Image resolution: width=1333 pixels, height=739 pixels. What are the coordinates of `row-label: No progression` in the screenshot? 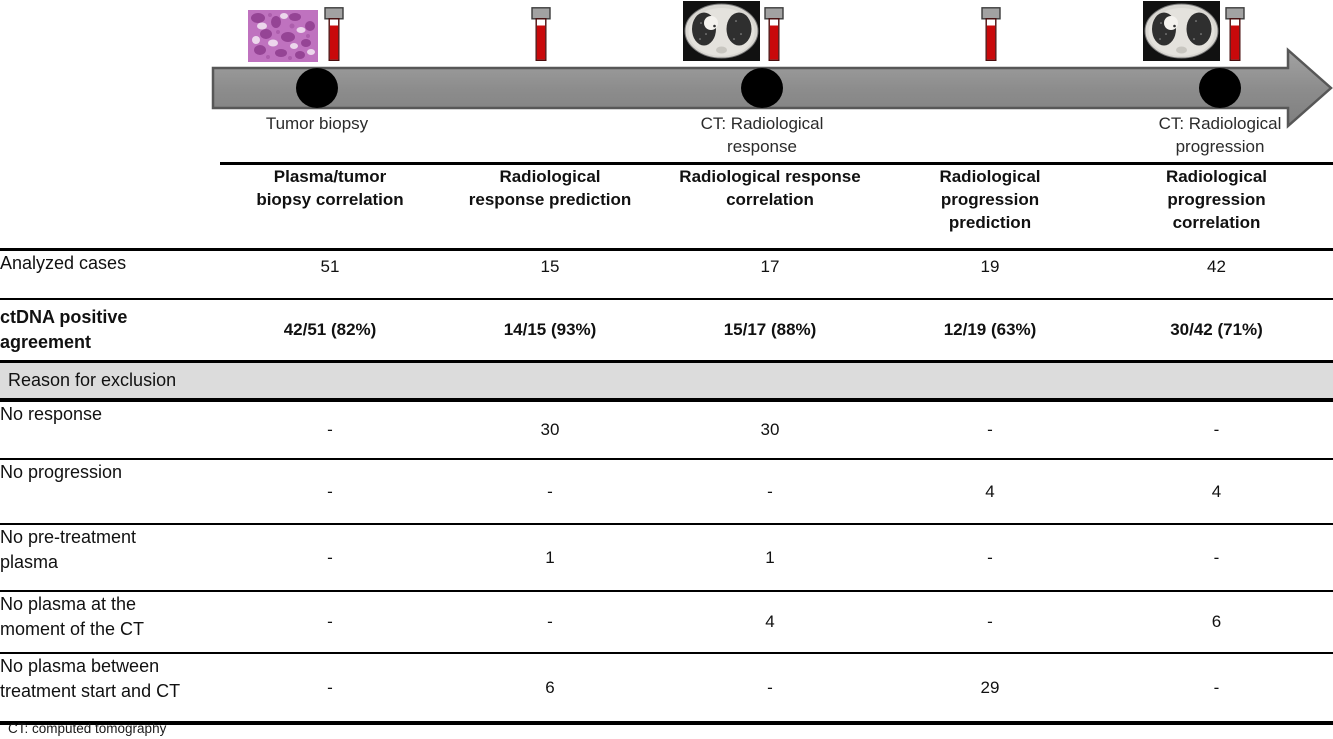 It's located at (110, 491).